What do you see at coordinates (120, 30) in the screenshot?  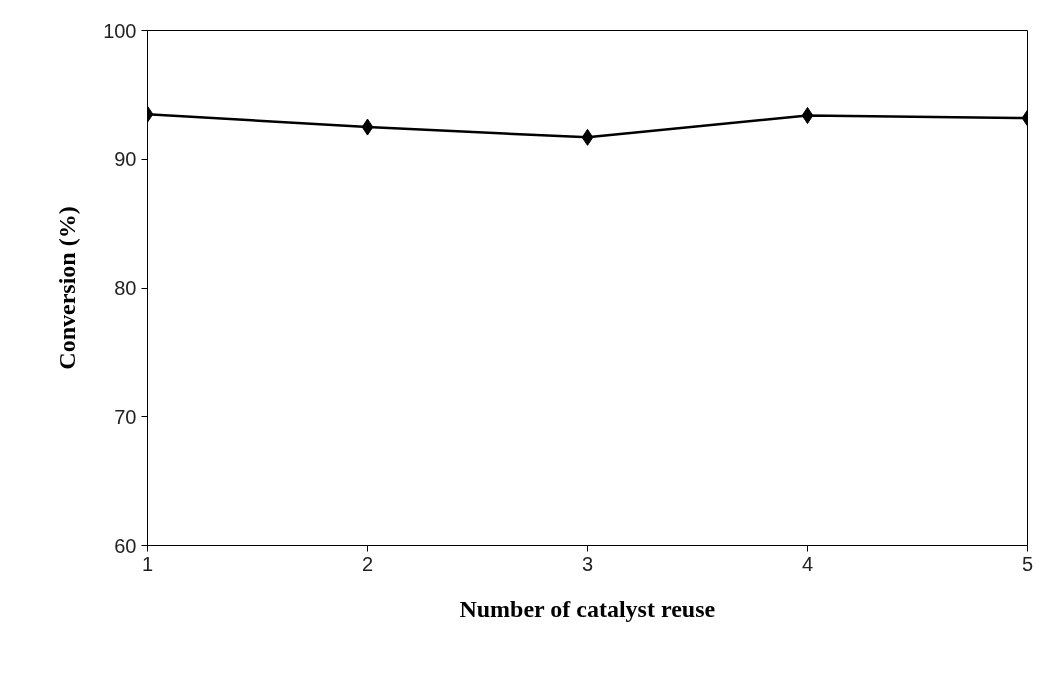 I see `y-tick-label: 100` at bounding box center [120, 30].